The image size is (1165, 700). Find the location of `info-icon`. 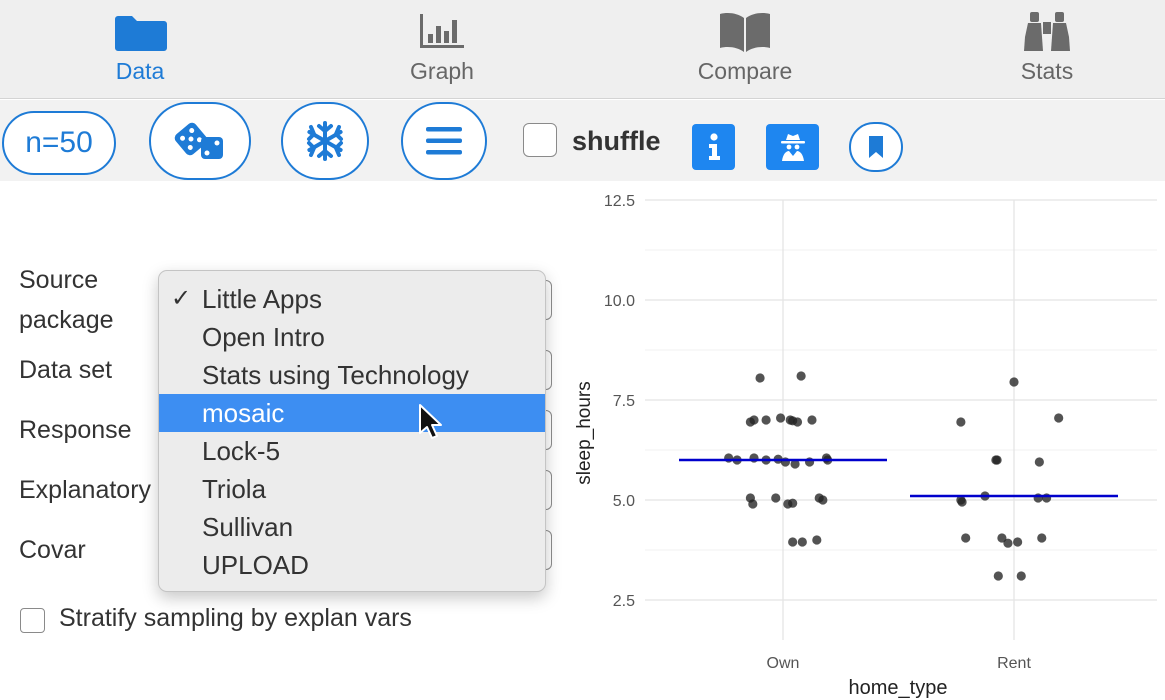

info-icon is located at coordinates (714, 146).